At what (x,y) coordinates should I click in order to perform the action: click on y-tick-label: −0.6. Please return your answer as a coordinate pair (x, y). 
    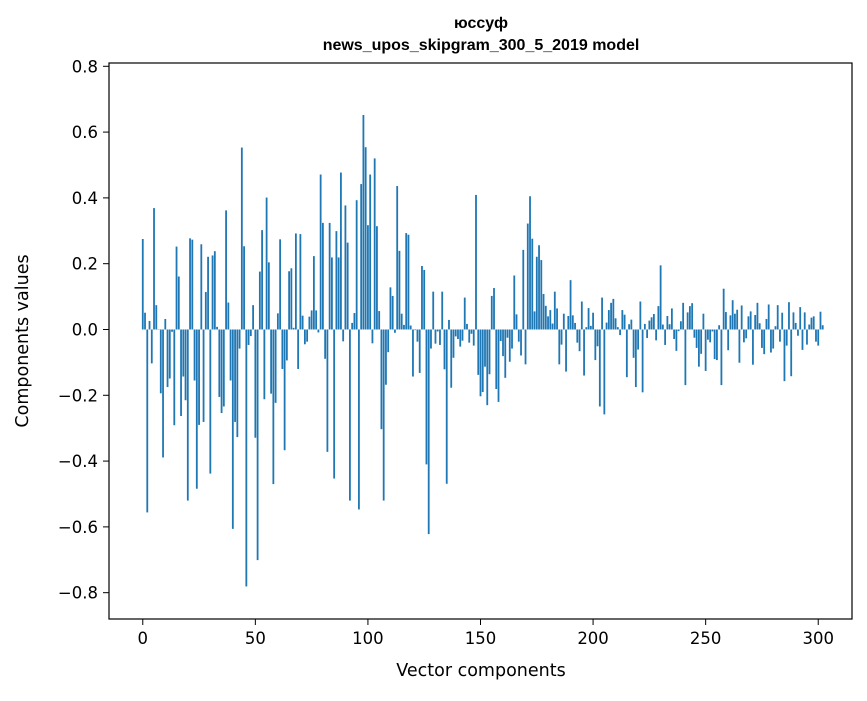
    Looking at the image, I should click on (78, 527).